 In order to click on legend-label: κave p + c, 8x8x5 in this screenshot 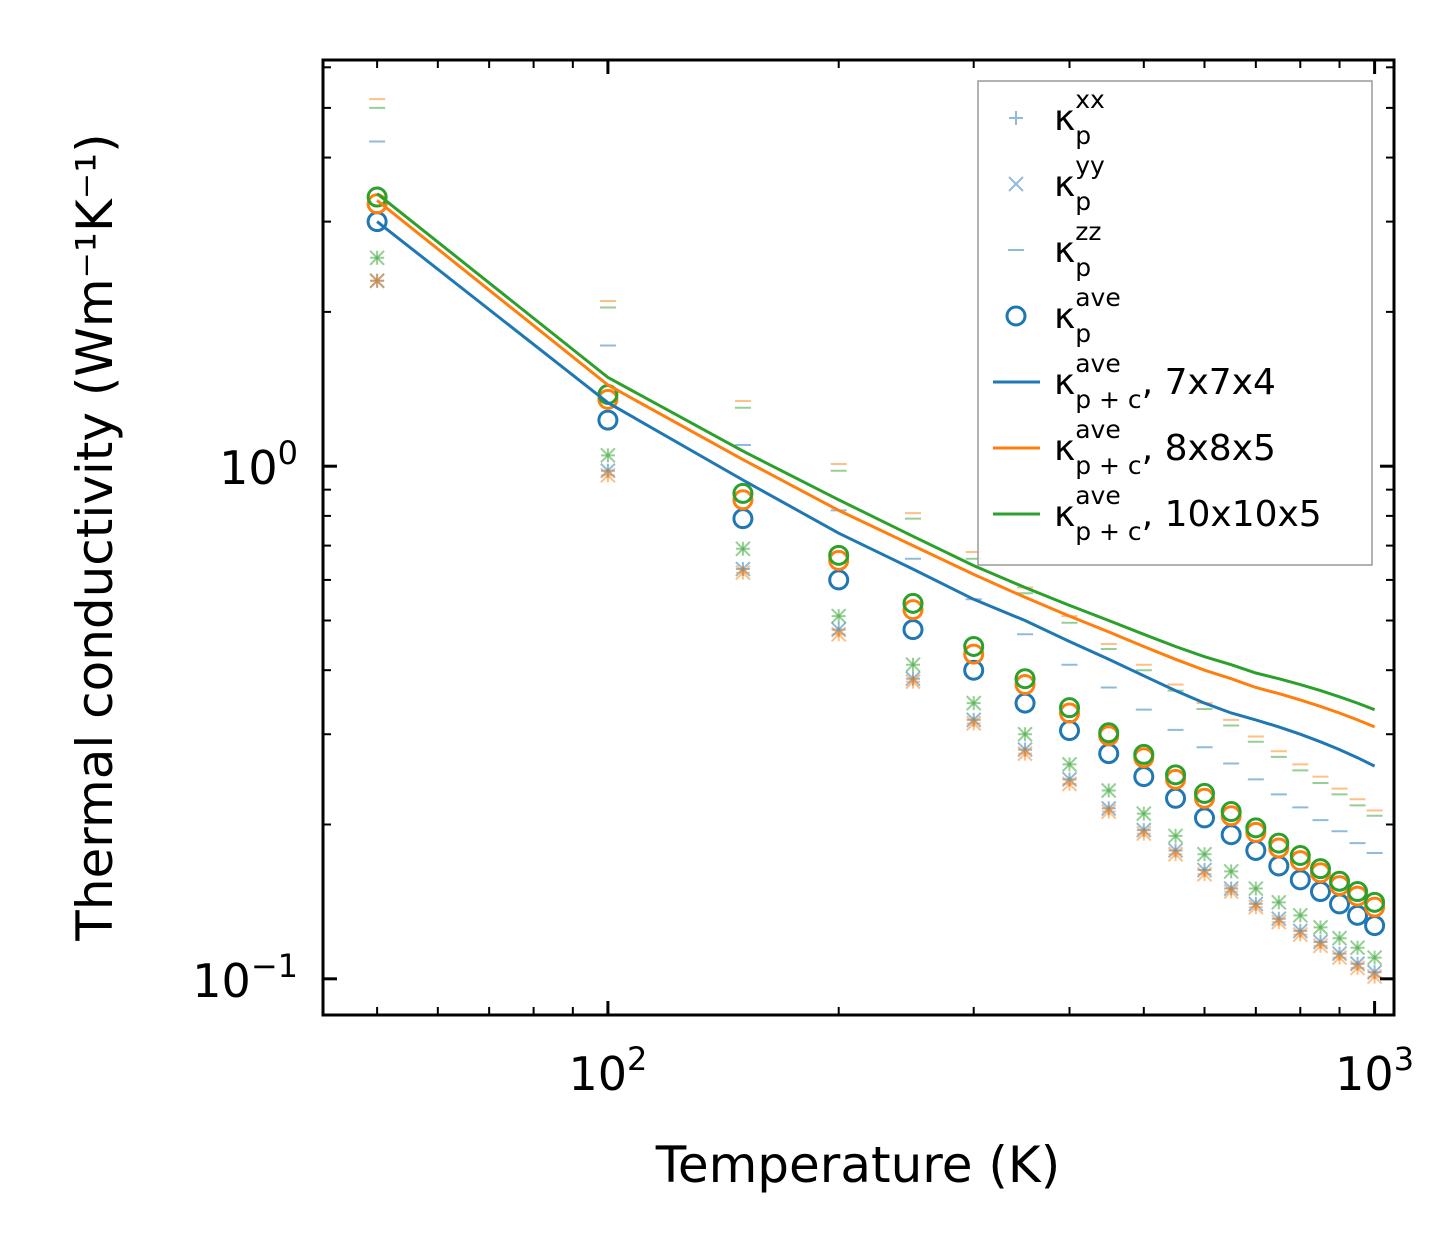, I will do `click(1165, 447)`.